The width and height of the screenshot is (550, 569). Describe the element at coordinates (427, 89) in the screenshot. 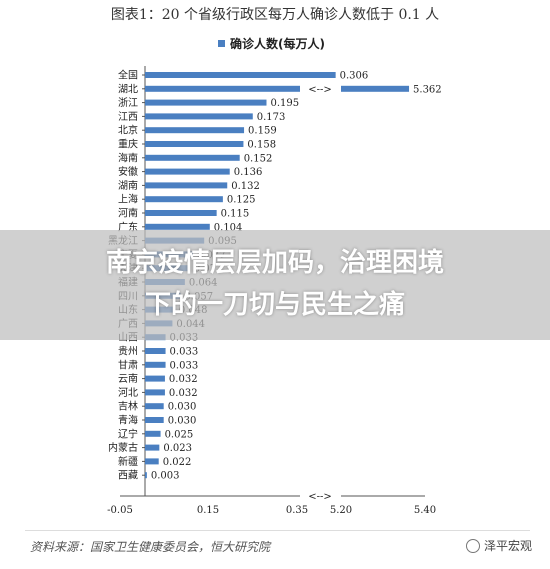

I see `value-label: 5.362` at that location.